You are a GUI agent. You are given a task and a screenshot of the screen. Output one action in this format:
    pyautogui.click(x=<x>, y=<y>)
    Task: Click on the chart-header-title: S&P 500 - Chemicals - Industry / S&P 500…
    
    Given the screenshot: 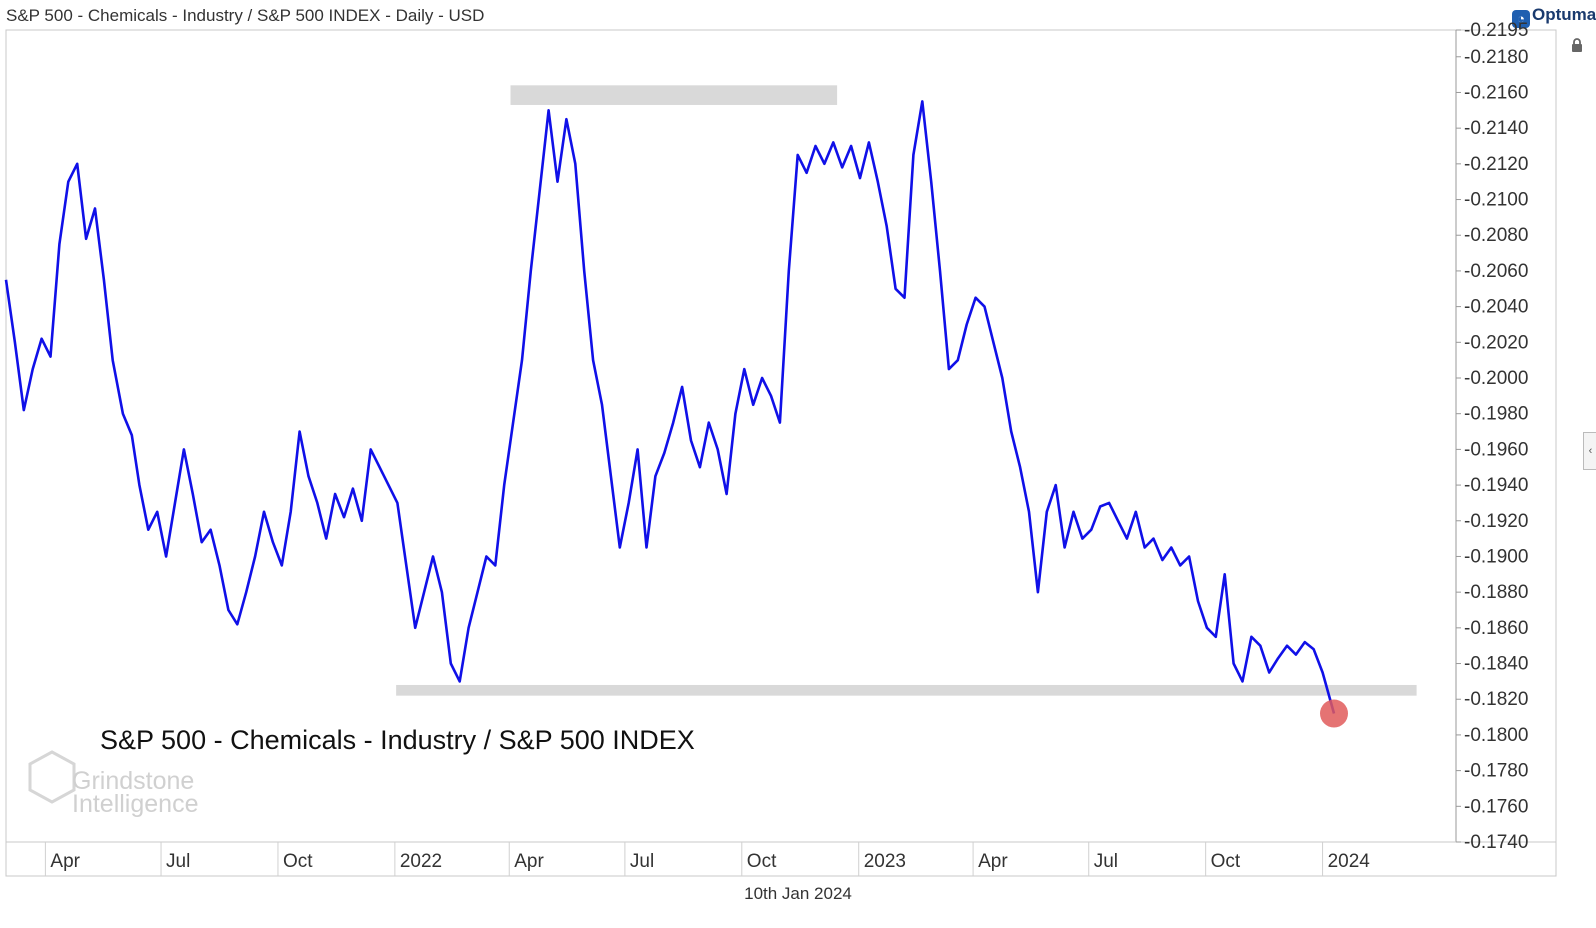 What is the action you would take?
    pyautogui.click(x=245, y=15)
    